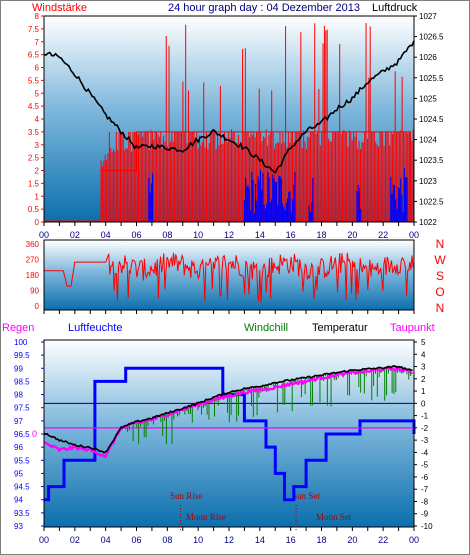 This screenshot has height=555, width=470. What do you see at coordinates (340, 328) in the screenshot?
I see `legend-temperatur: Temperatur` at bounding box center [340, 328].